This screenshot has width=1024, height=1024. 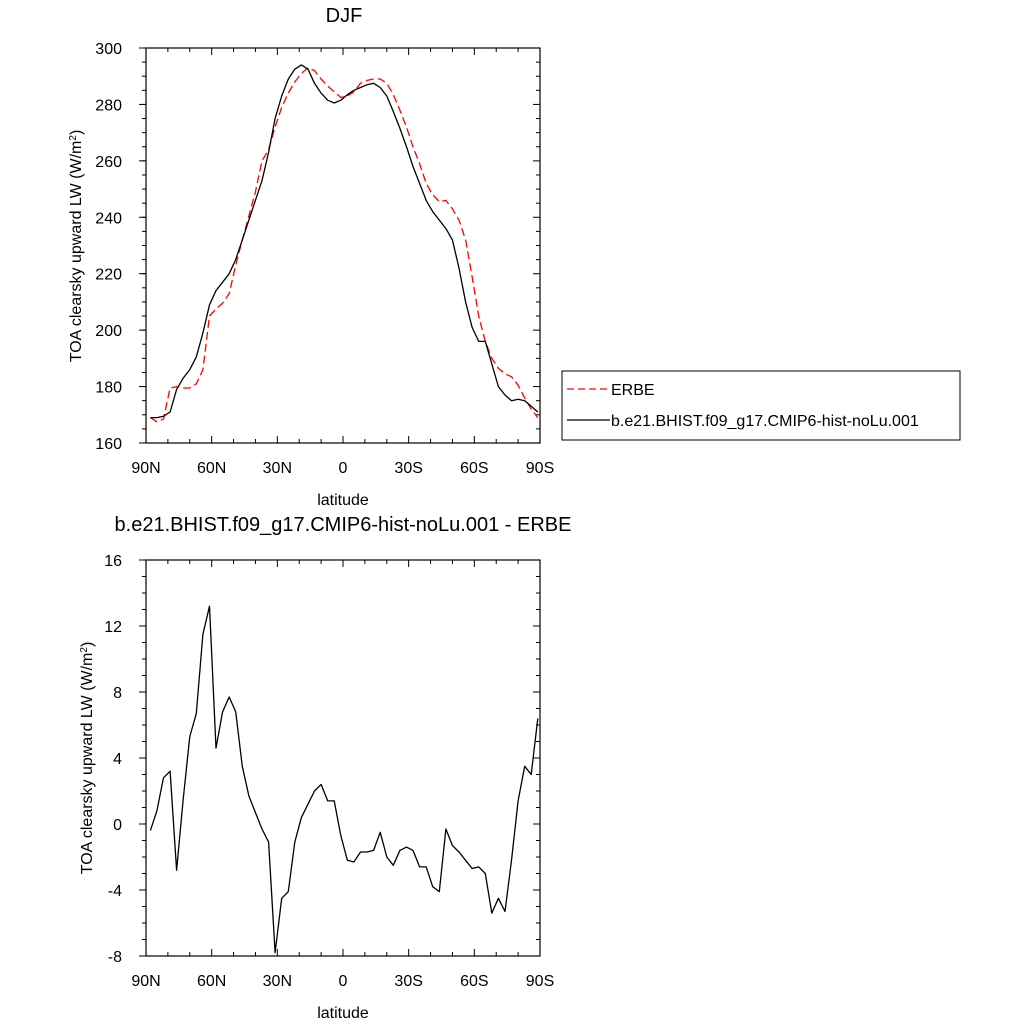 I want to click on bottom-x-tick-labels: 90N 60N 30N 0 30S 60S 90S, so click(x=342, y=981).